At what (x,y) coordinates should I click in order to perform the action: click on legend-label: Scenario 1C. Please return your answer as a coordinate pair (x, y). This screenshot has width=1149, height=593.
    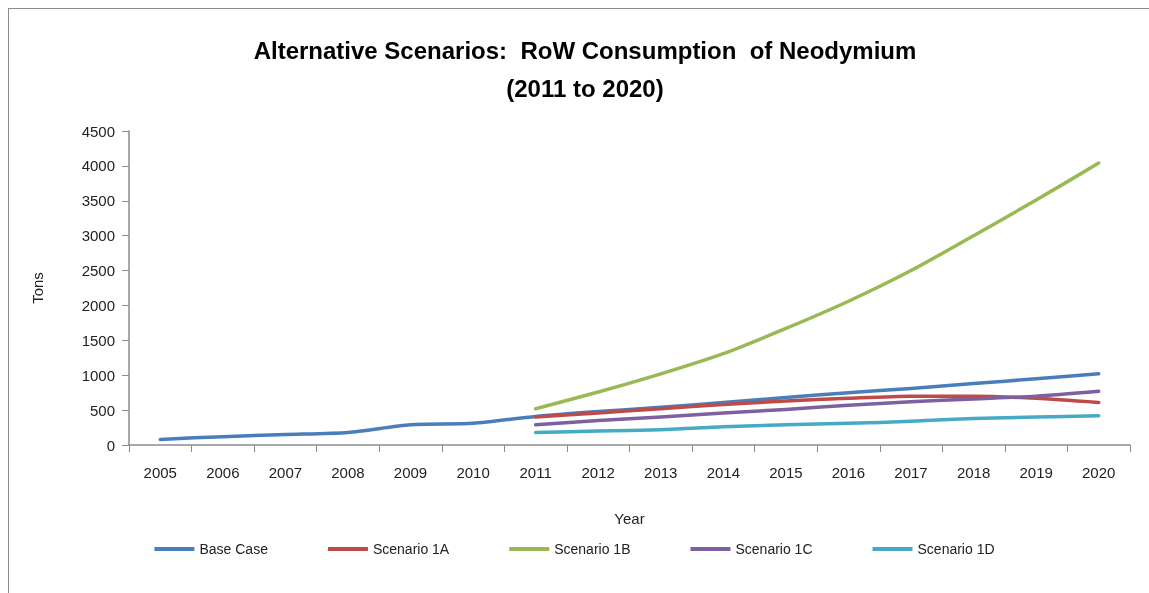
    Looking at the image, I should click on (774, 549).